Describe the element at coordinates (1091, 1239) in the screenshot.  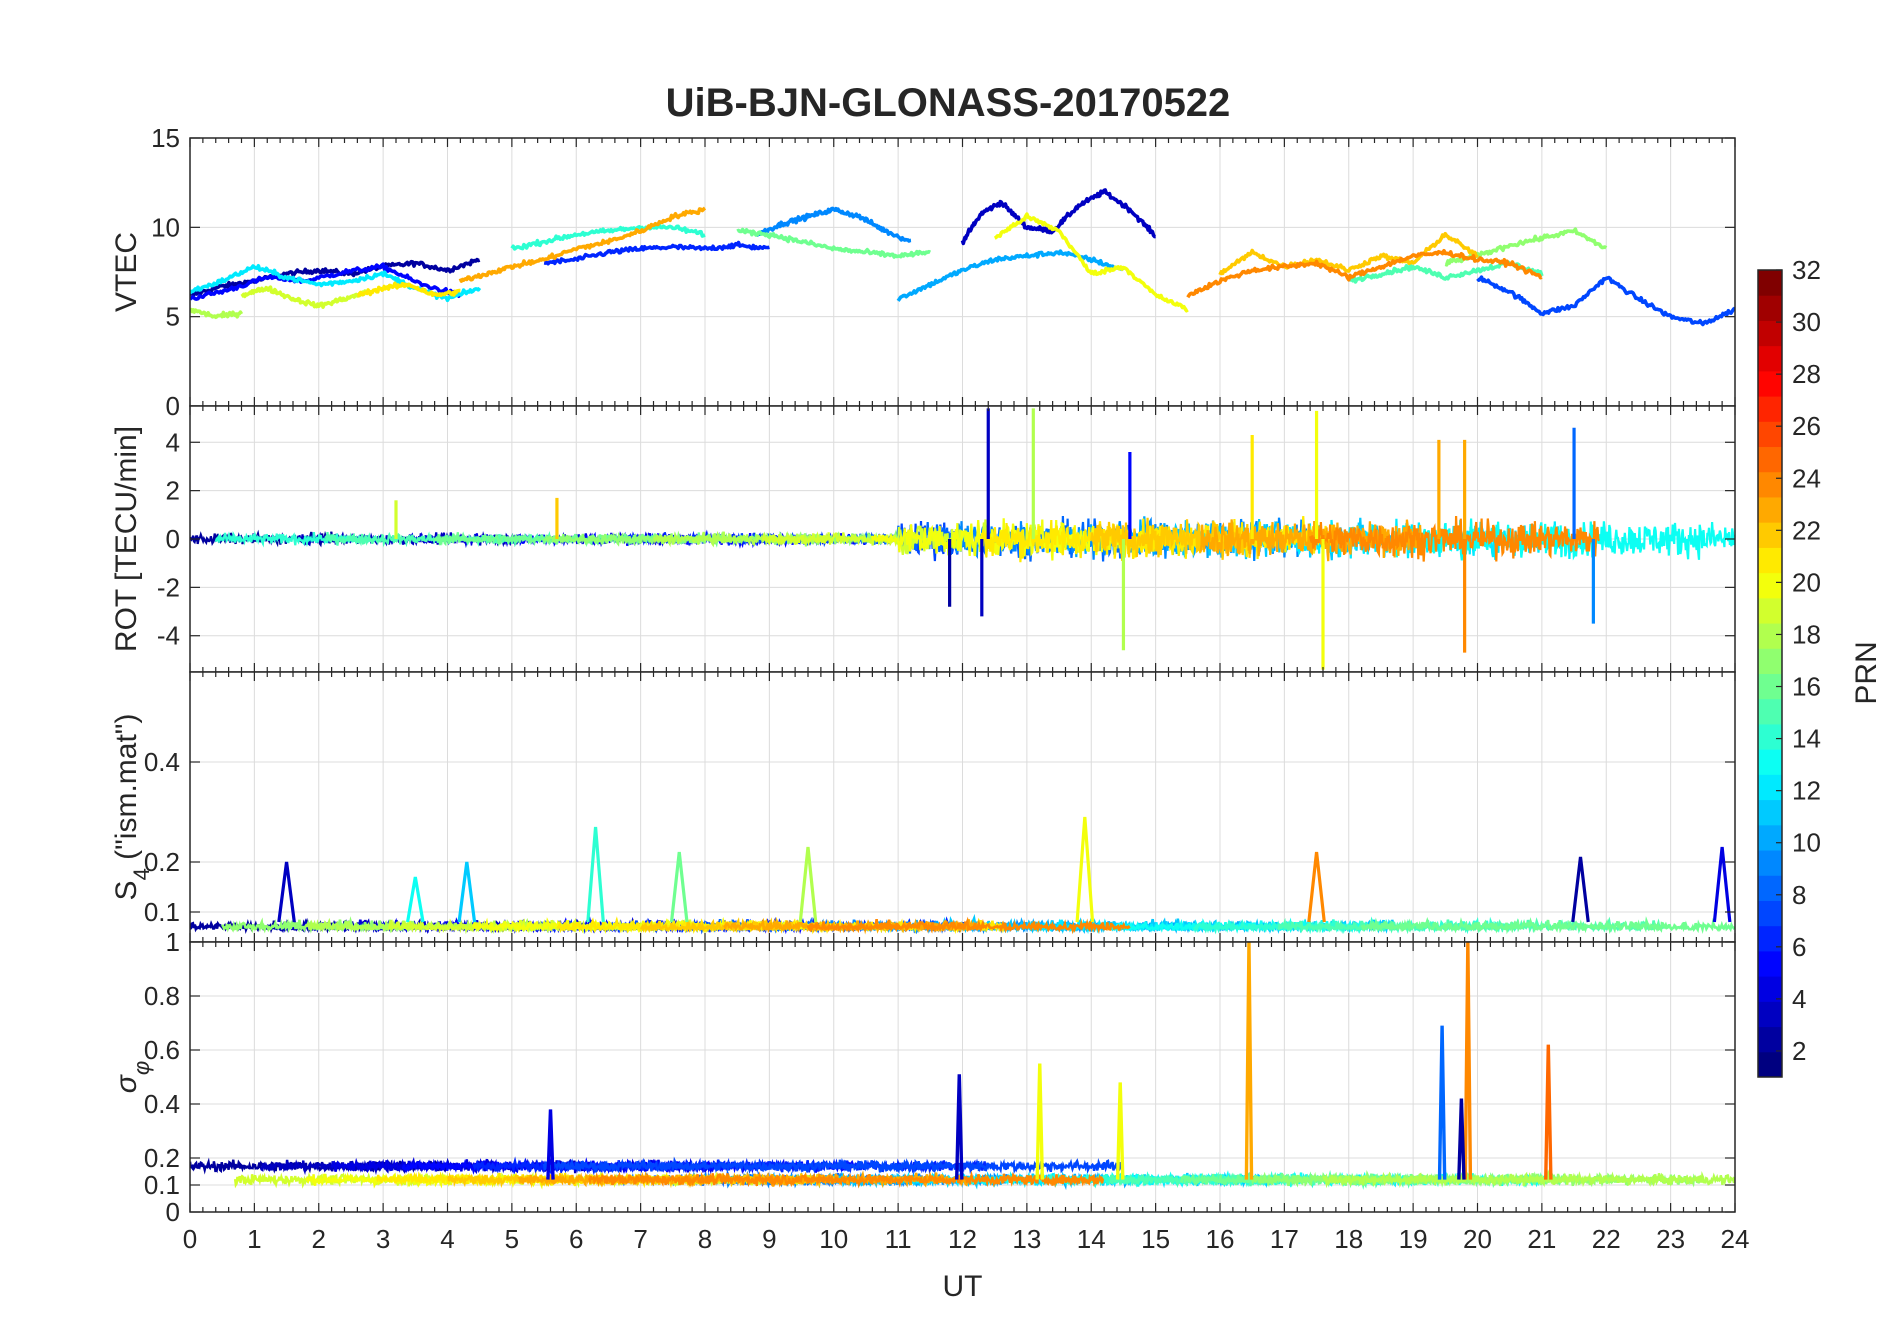
I see `x-tick-label: 14` at that location.